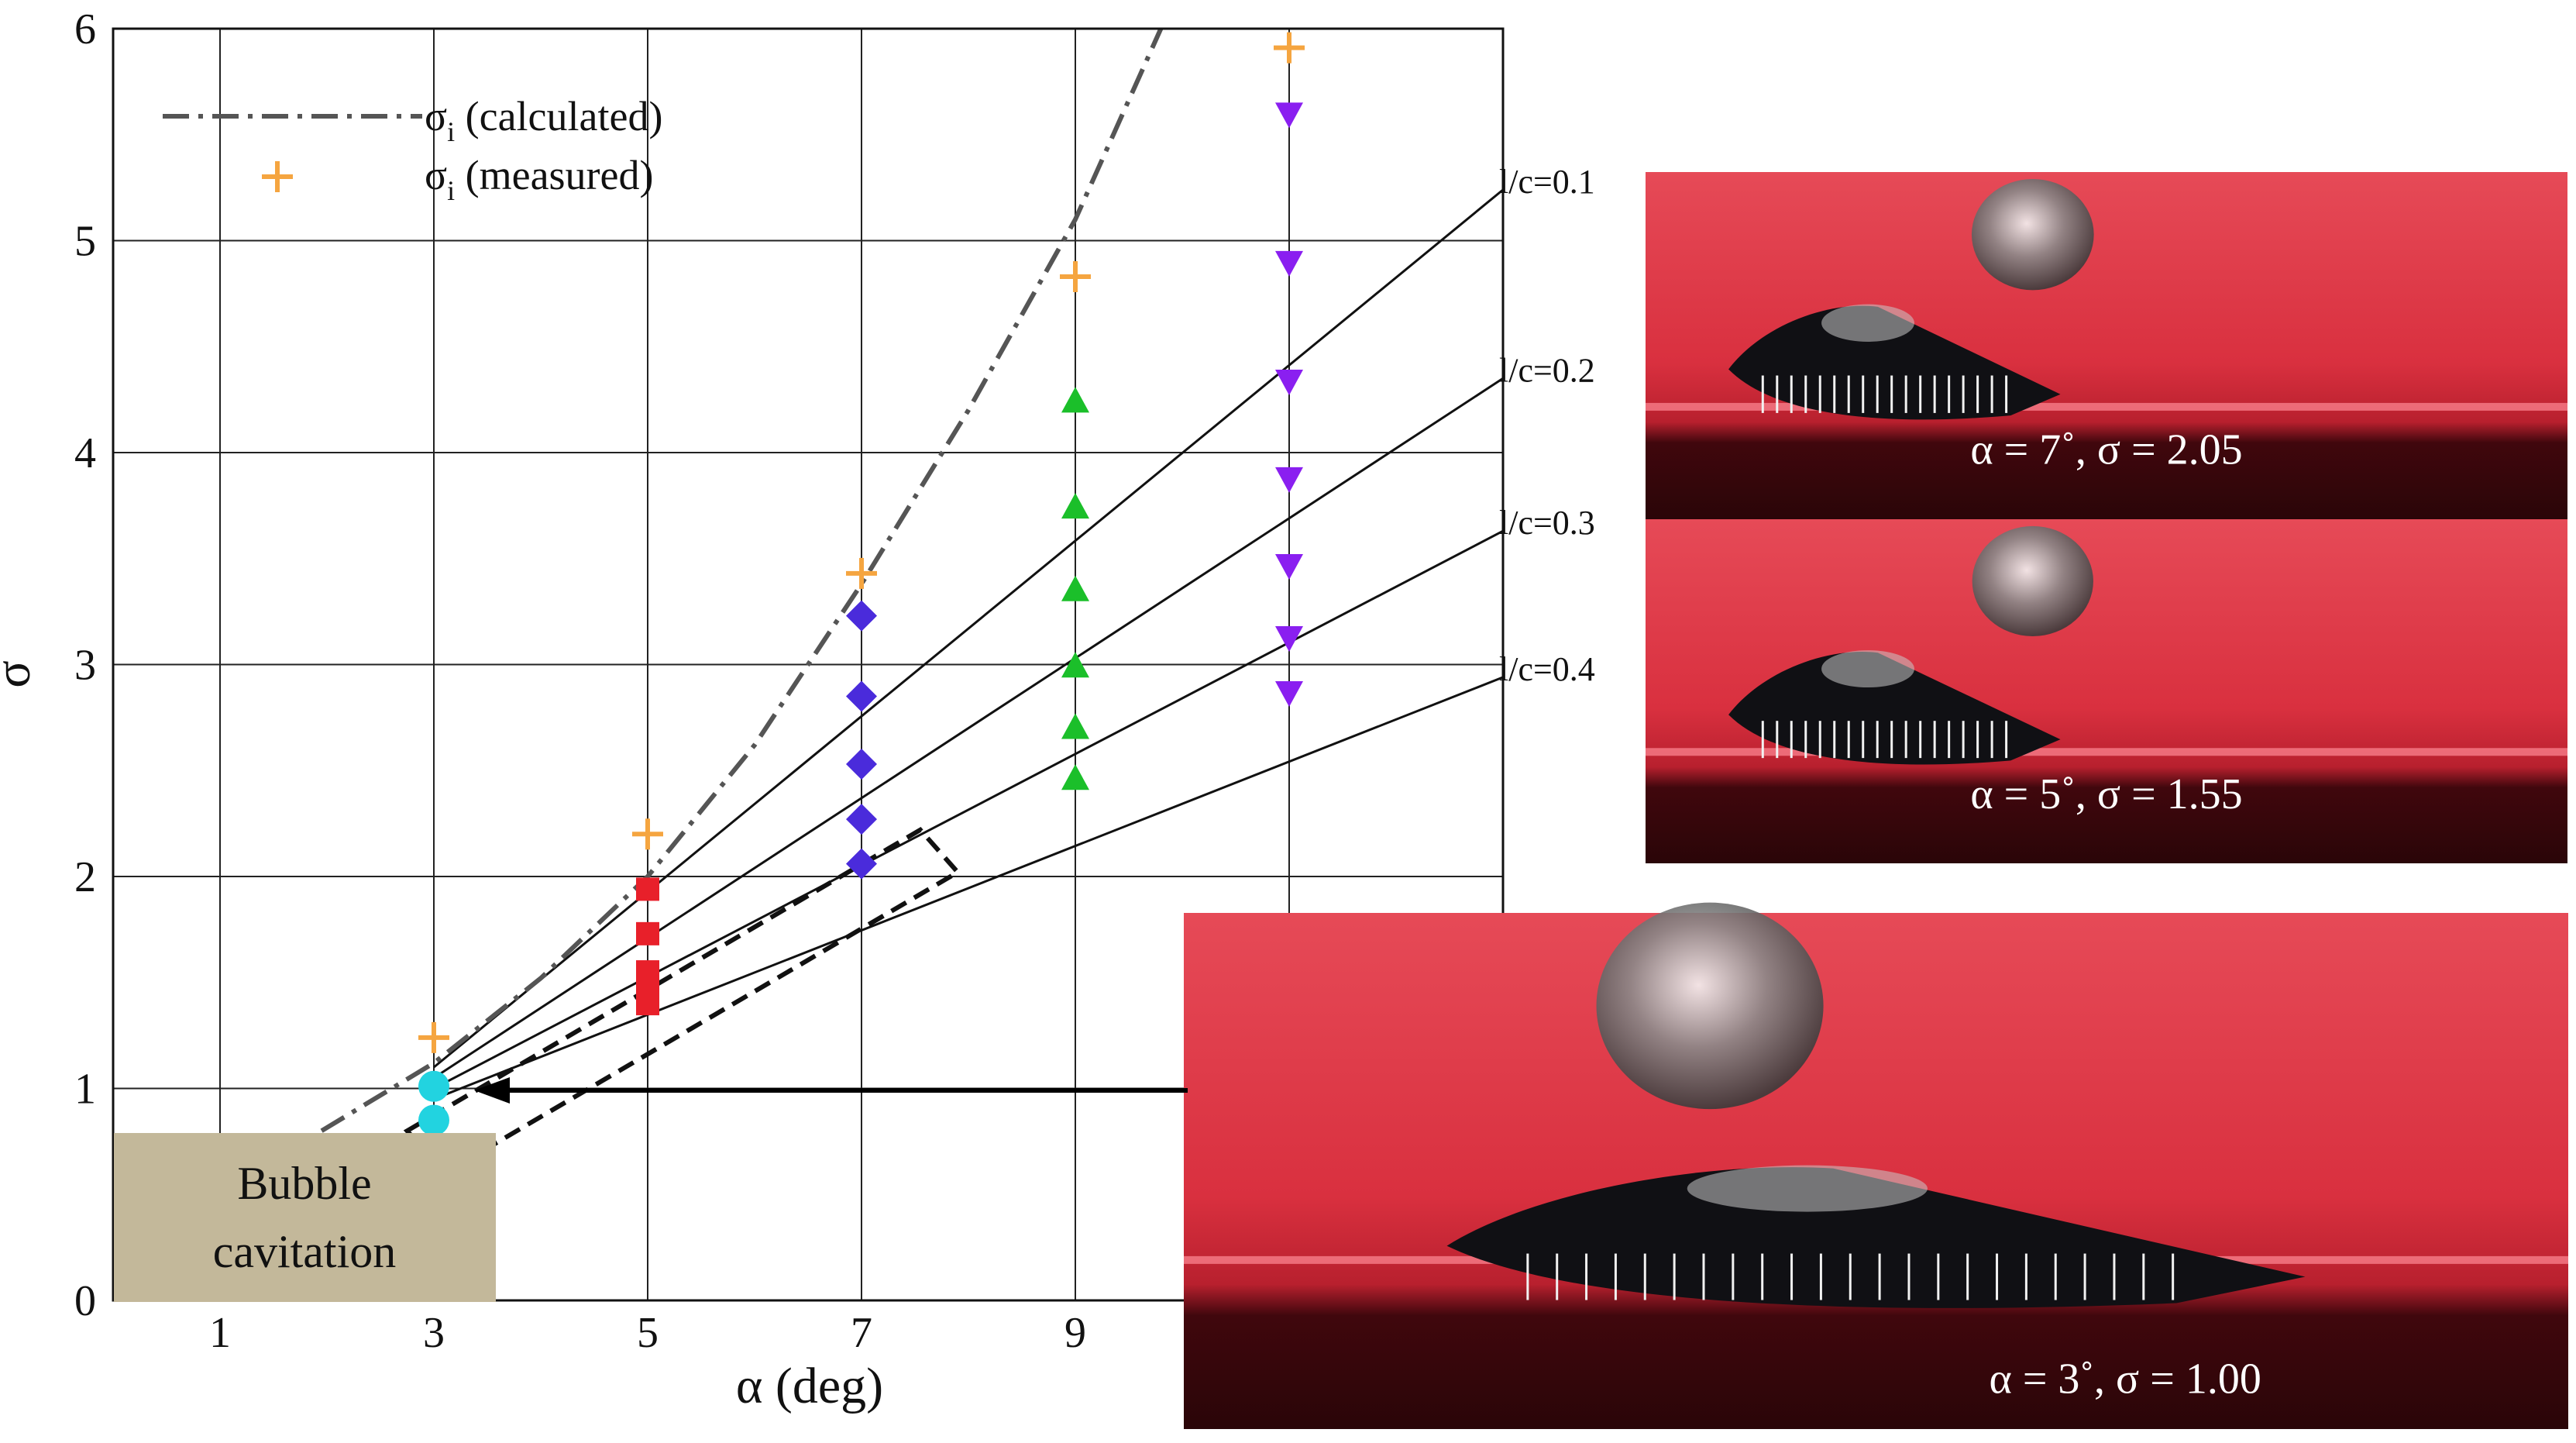  What do you see at coordinates (85, 877) in the screenshot?
I see `y-tick-label: 2` at bounding box center [85, 877].